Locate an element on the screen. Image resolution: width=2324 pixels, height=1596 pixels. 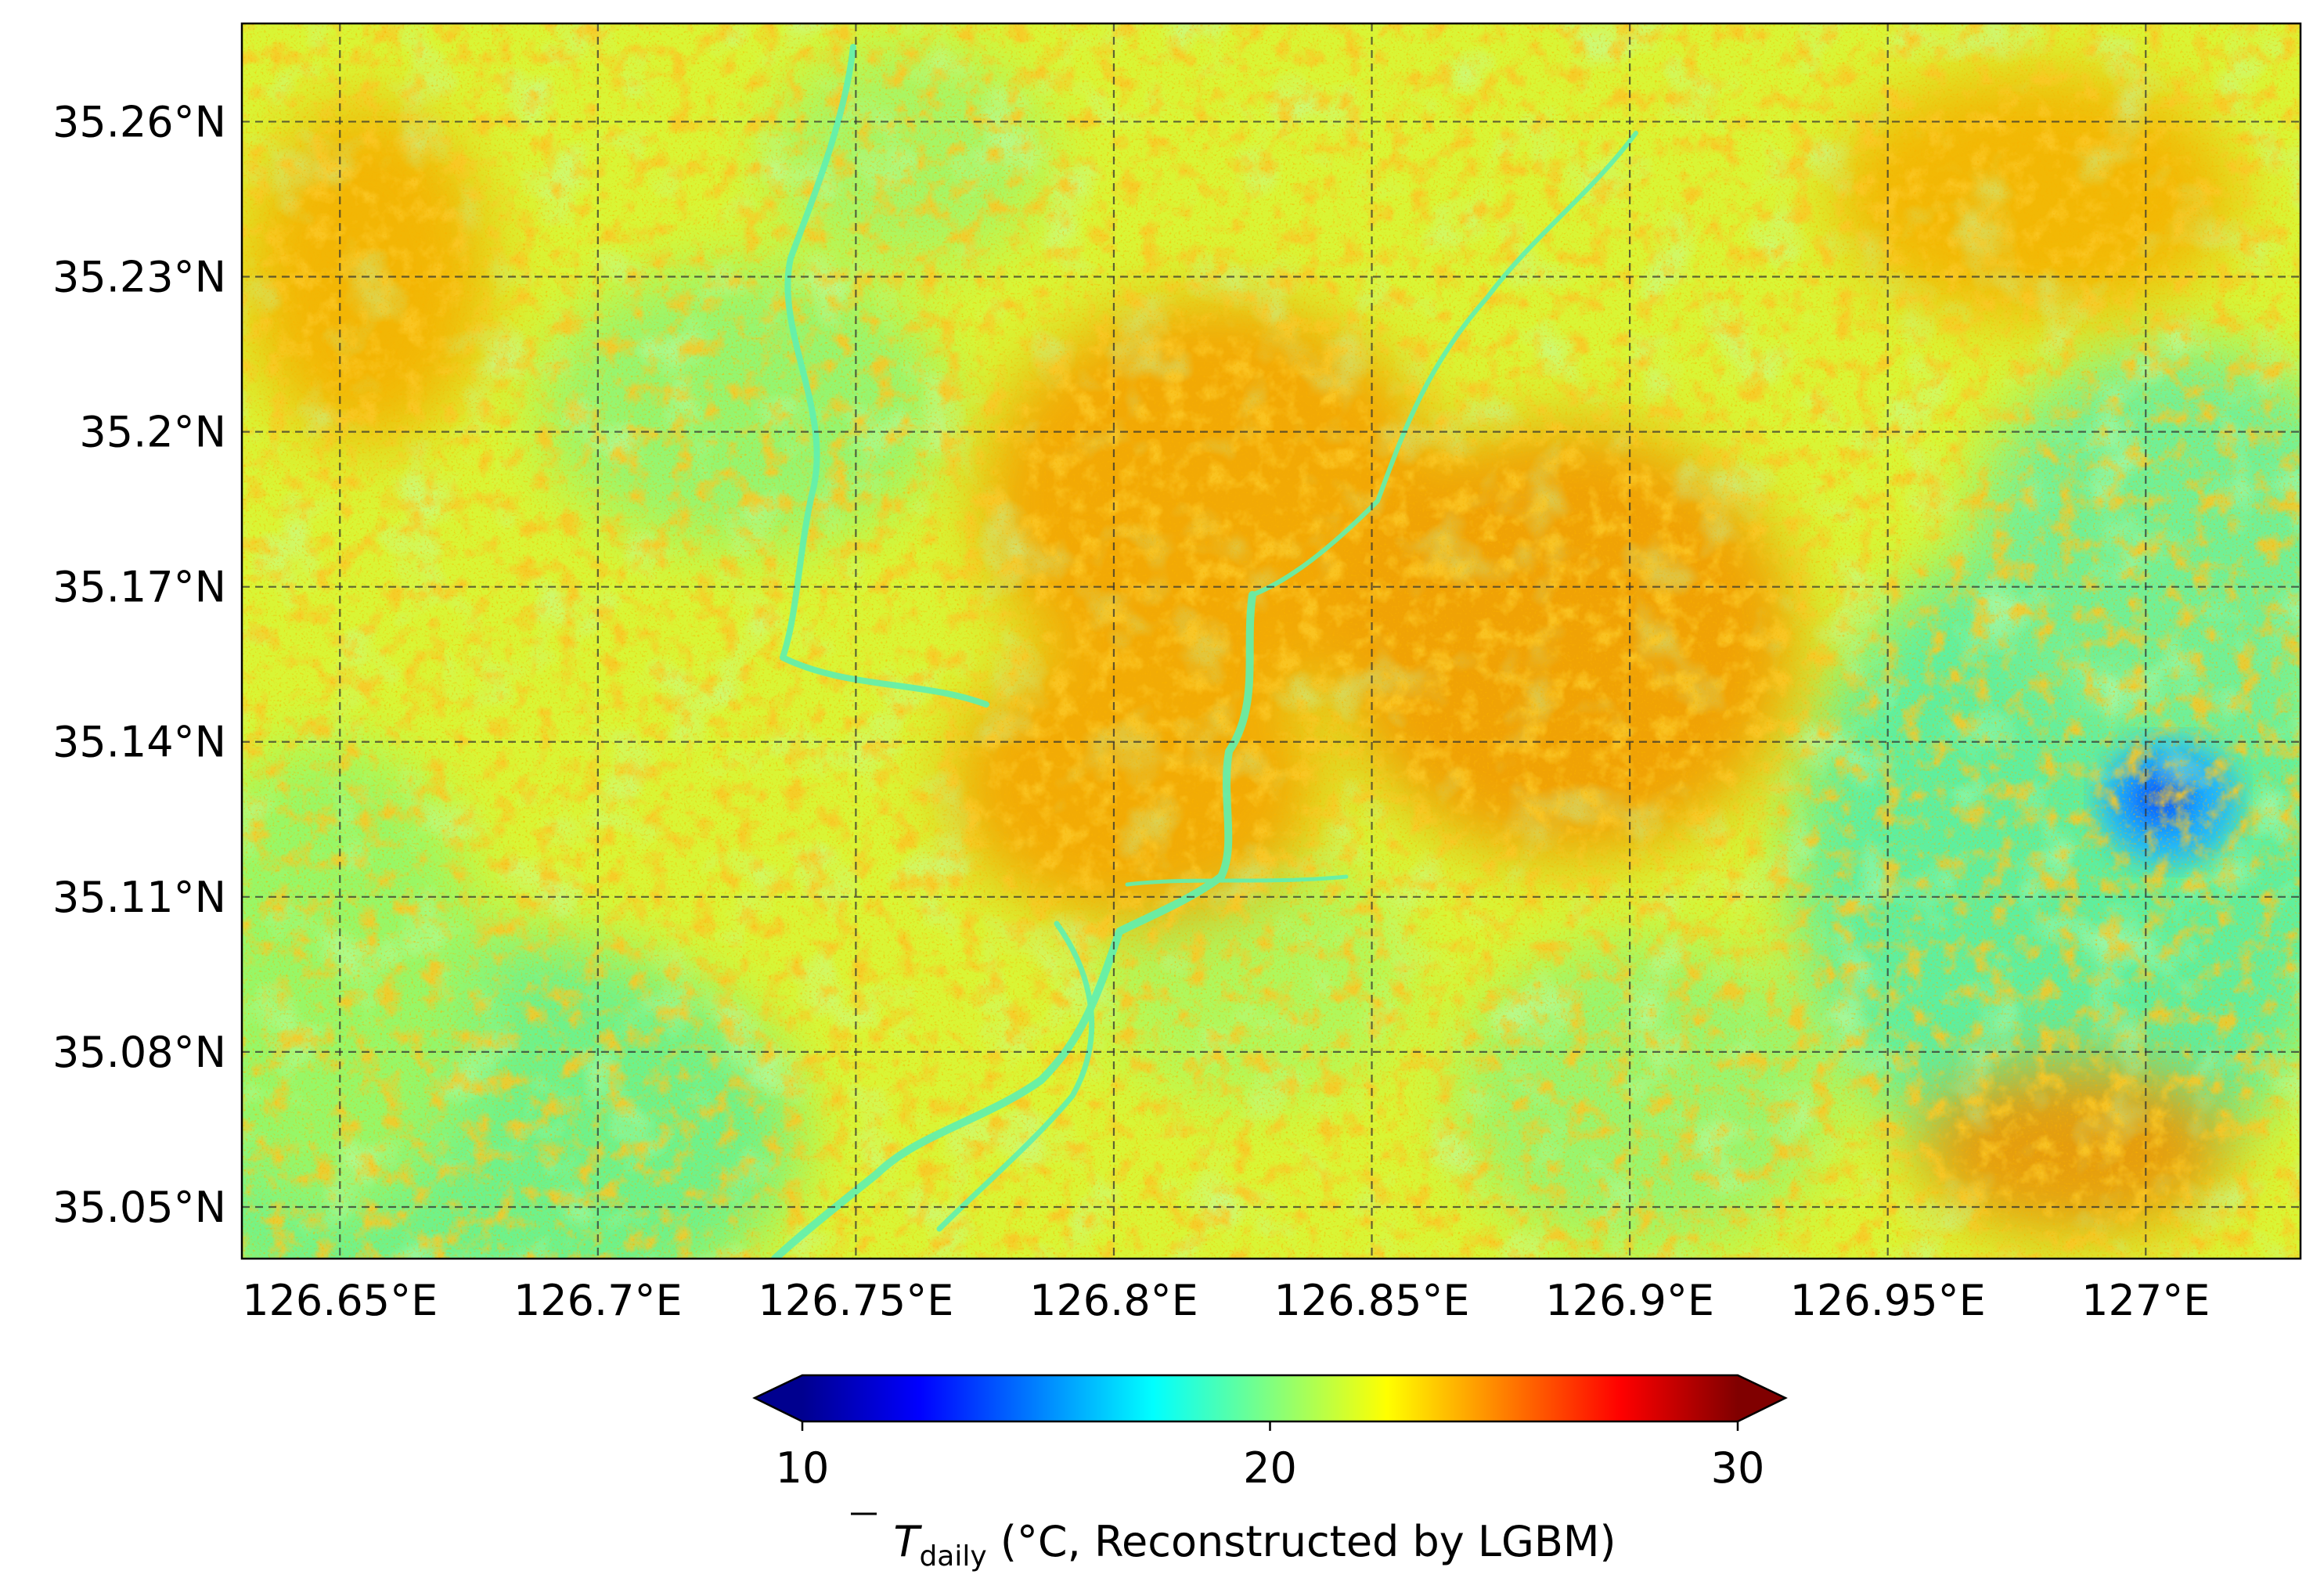
colorbar-label-symbol: T is located at coordinates (907, 1541).